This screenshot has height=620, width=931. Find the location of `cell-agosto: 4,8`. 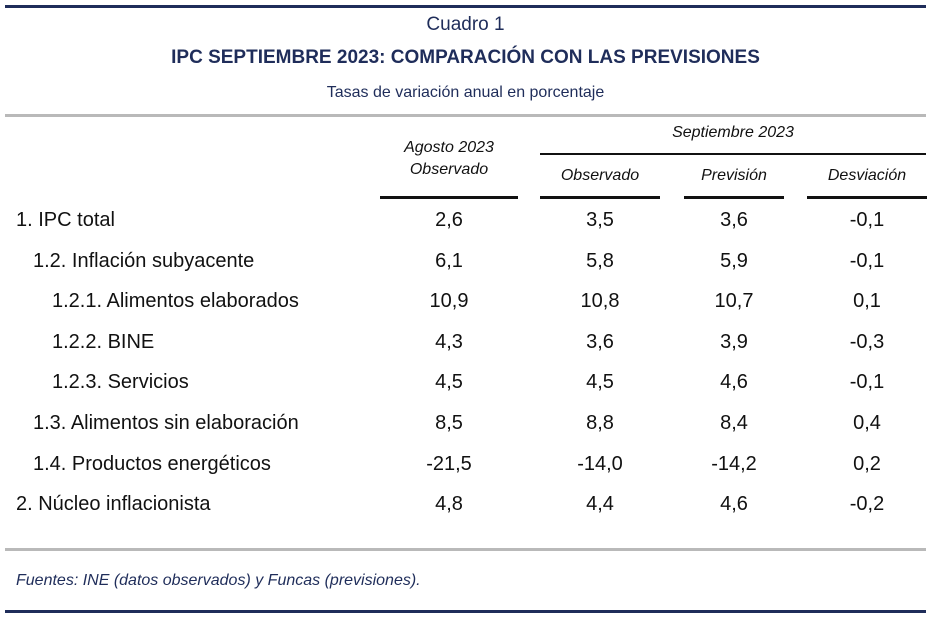

cell-agosto: 4,8 is located at coordinates (449, 504).